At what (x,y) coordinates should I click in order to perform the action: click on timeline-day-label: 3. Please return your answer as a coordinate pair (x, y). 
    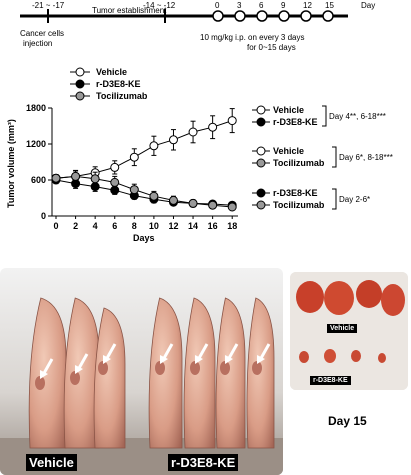
    Looking at the image, I should click on (239, 5).